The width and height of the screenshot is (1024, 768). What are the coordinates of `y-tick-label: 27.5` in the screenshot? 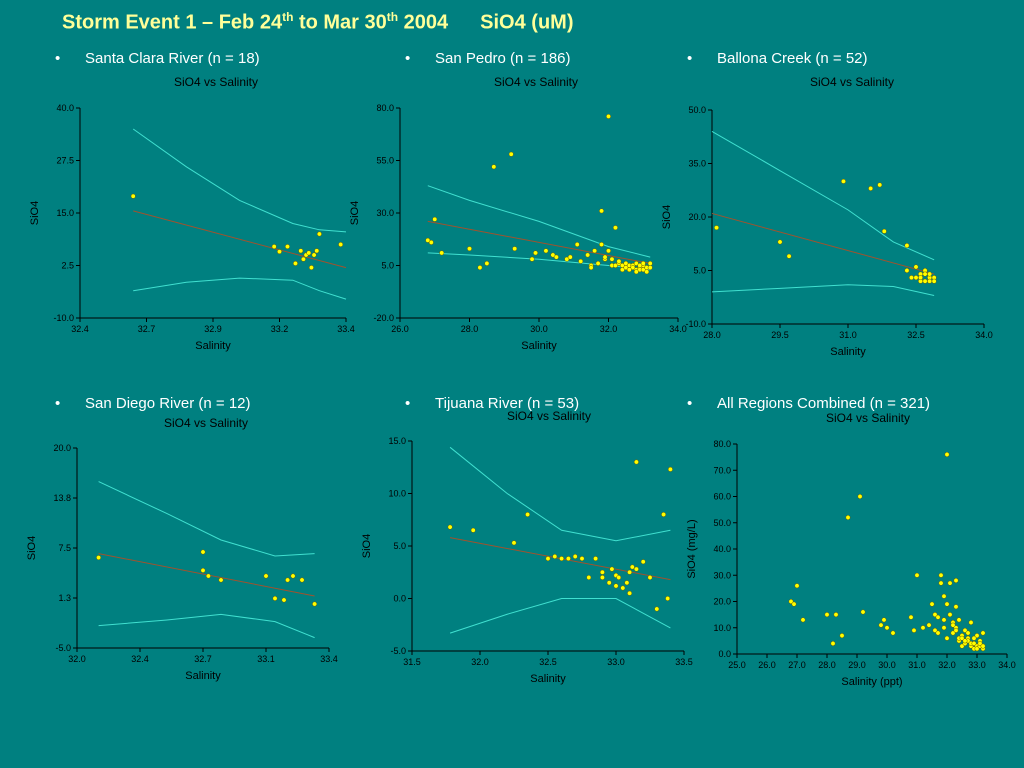 It's located at (65, 161).